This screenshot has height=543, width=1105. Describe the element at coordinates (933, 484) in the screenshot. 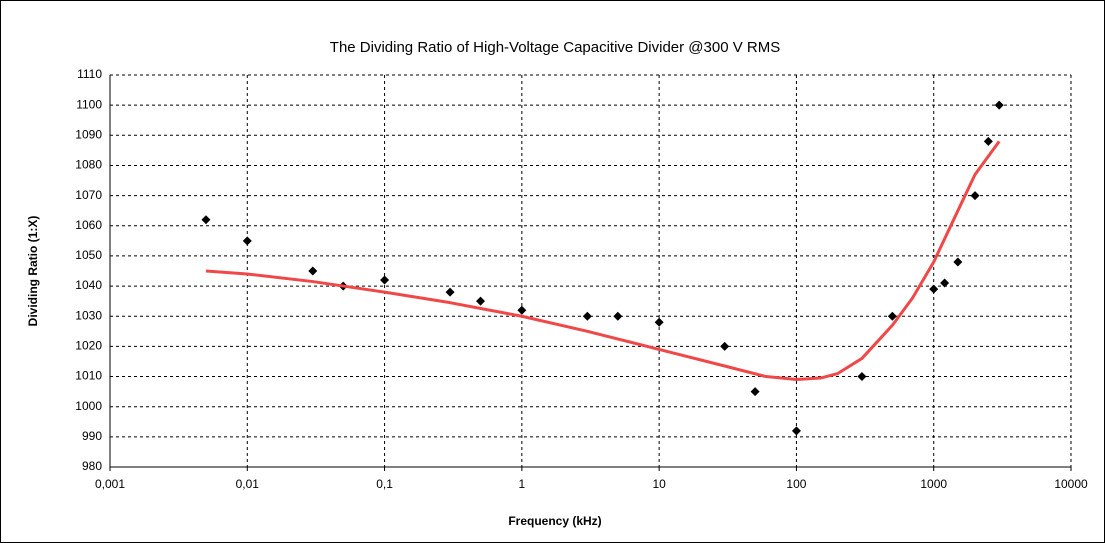

I see `x-tick-label: 1000` at that location.